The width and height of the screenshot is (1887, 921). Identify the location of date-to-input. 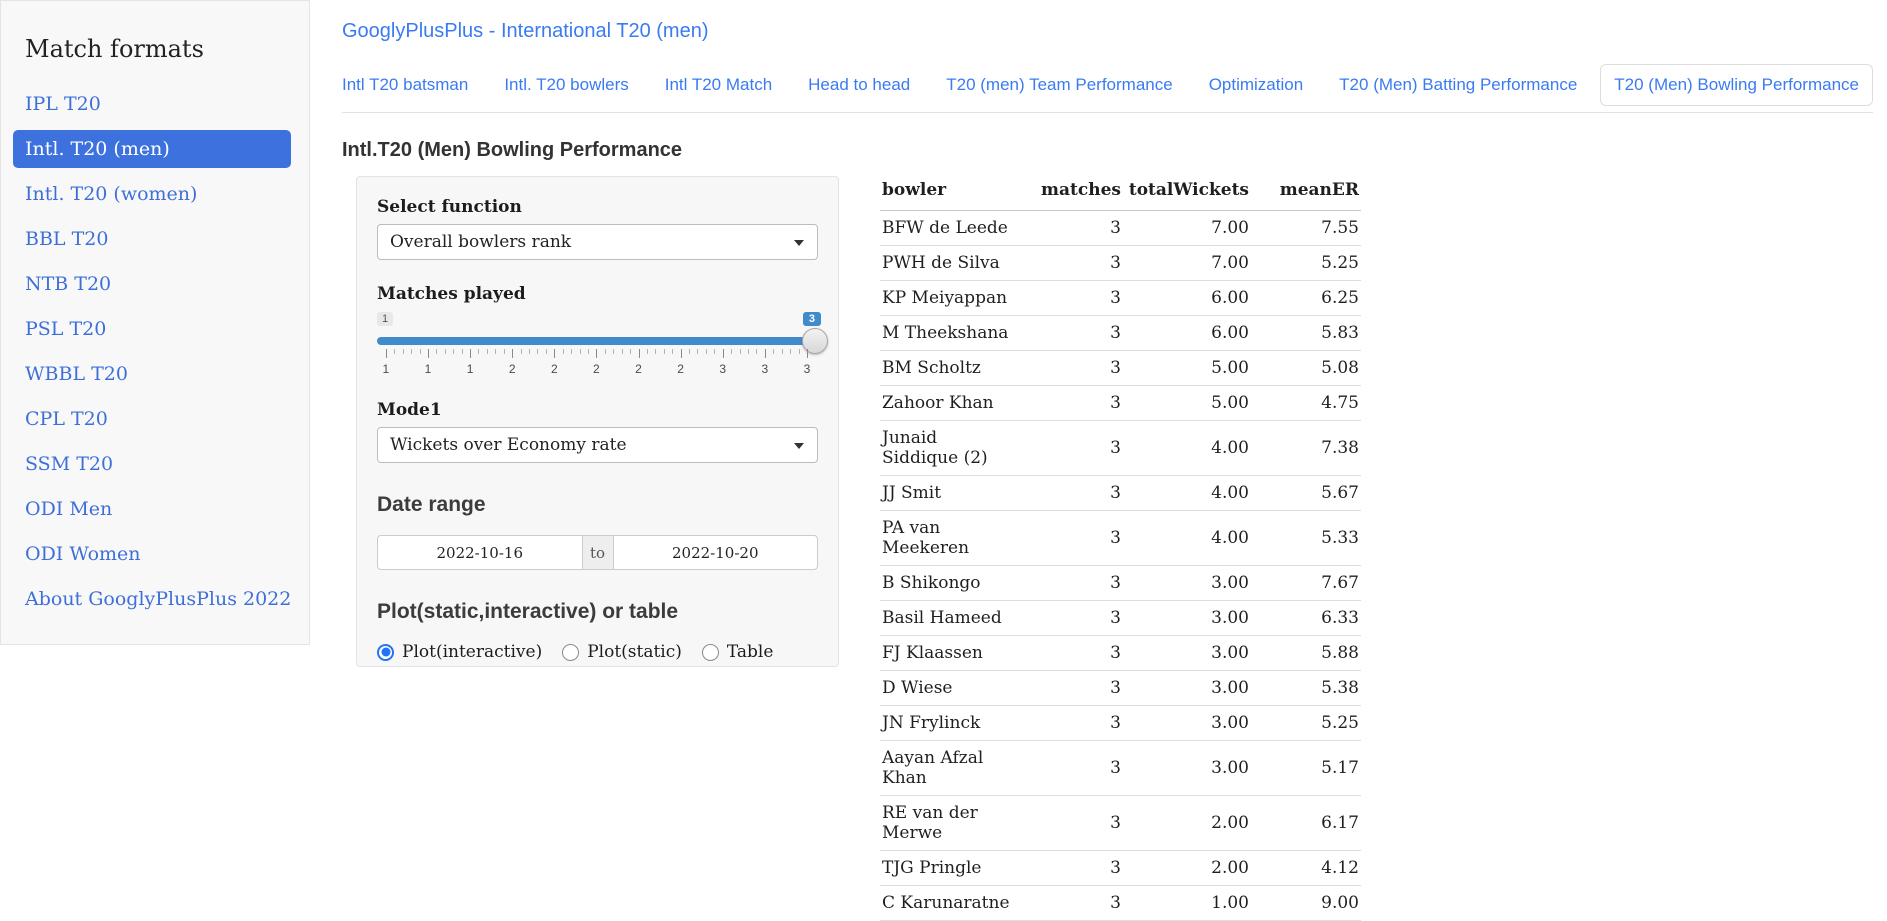
(716, 552).